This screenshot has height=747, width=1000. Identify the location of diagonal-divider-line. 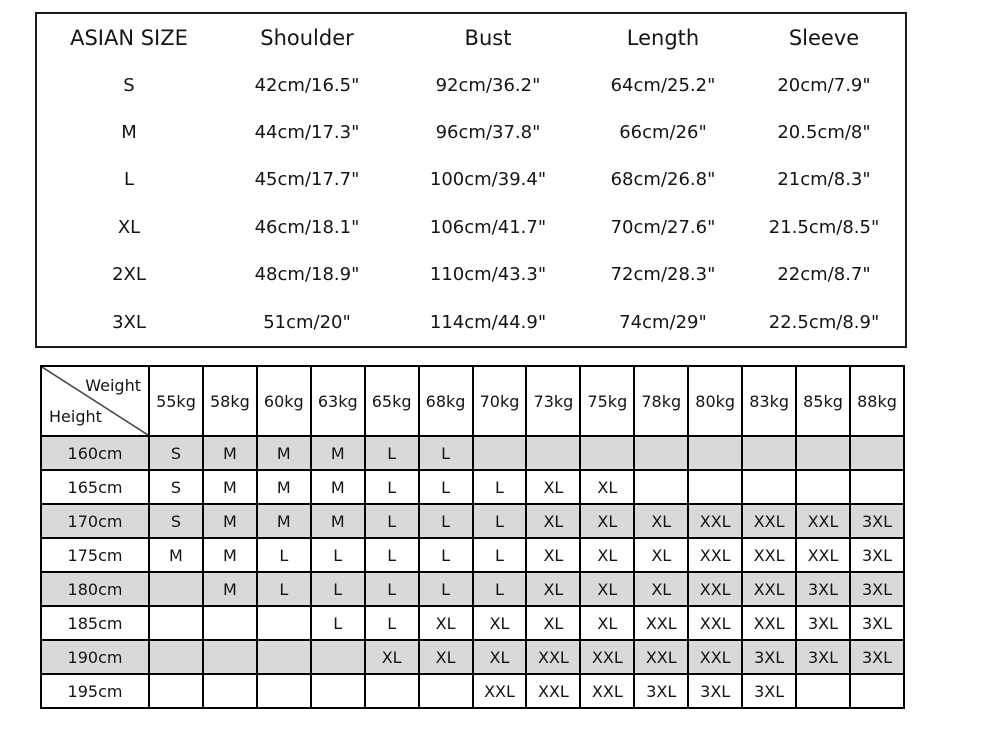
(95, 401).